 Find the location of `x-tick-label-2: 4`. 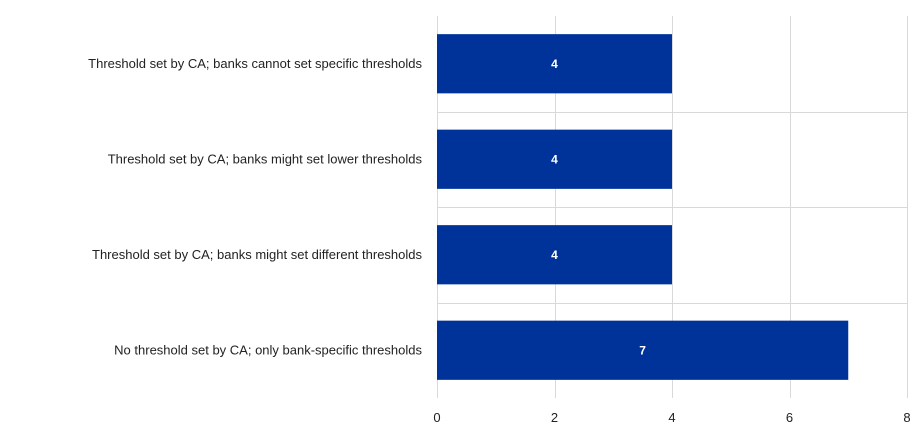

x-tick-label-2: 4 is located at coordinates (671, 417).